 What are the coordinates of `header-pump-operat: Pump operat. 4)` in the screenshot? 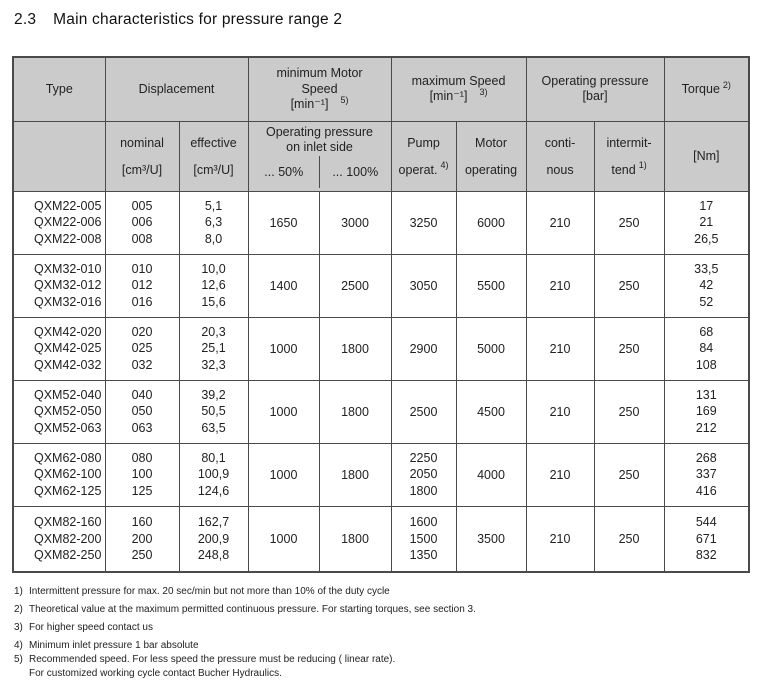 It's located at (423, 156).